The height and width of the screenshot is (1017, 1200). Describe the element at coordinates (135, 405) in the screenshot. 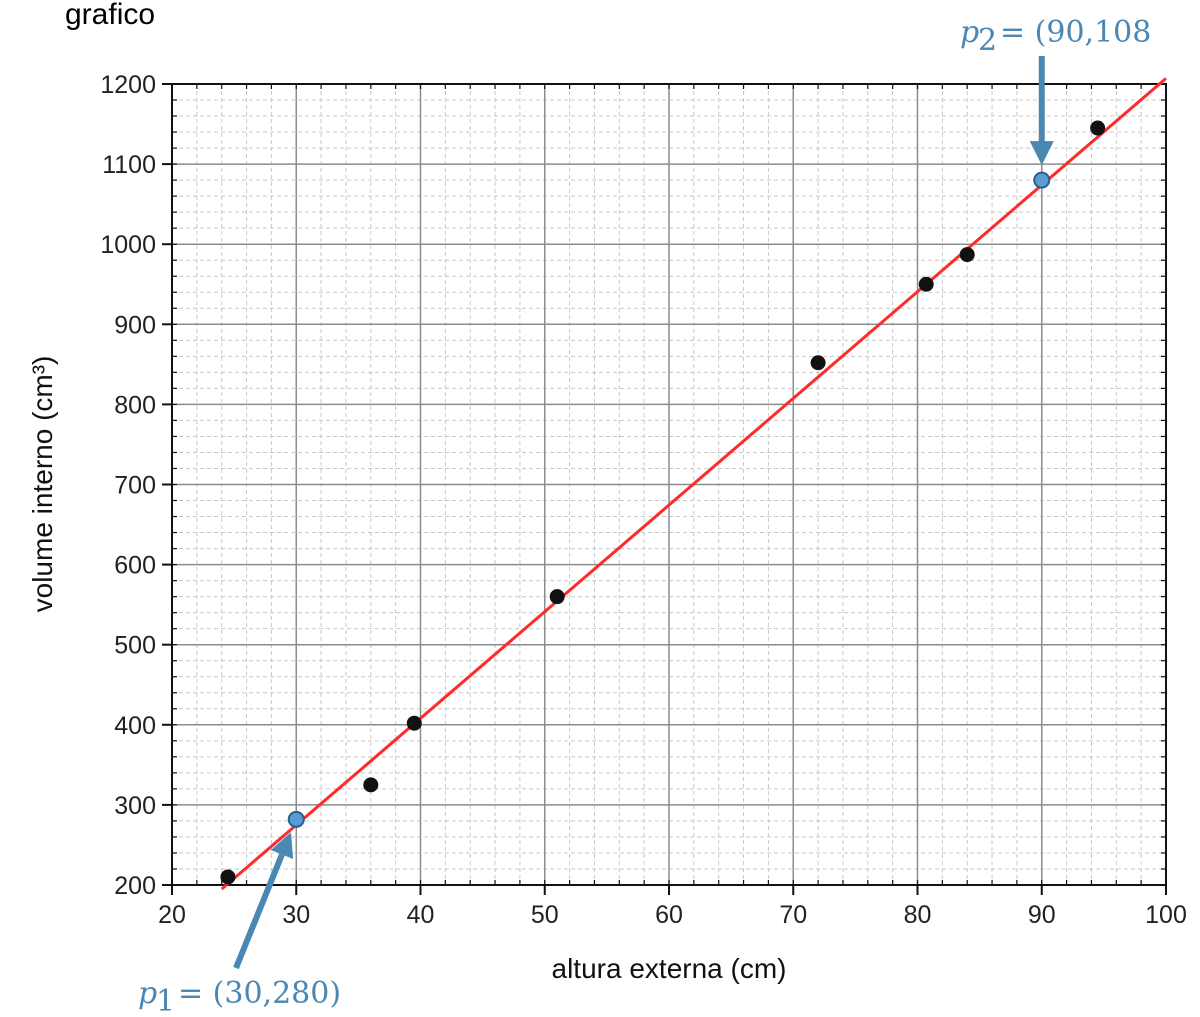

I see `y-tick-label: 800` at that location.